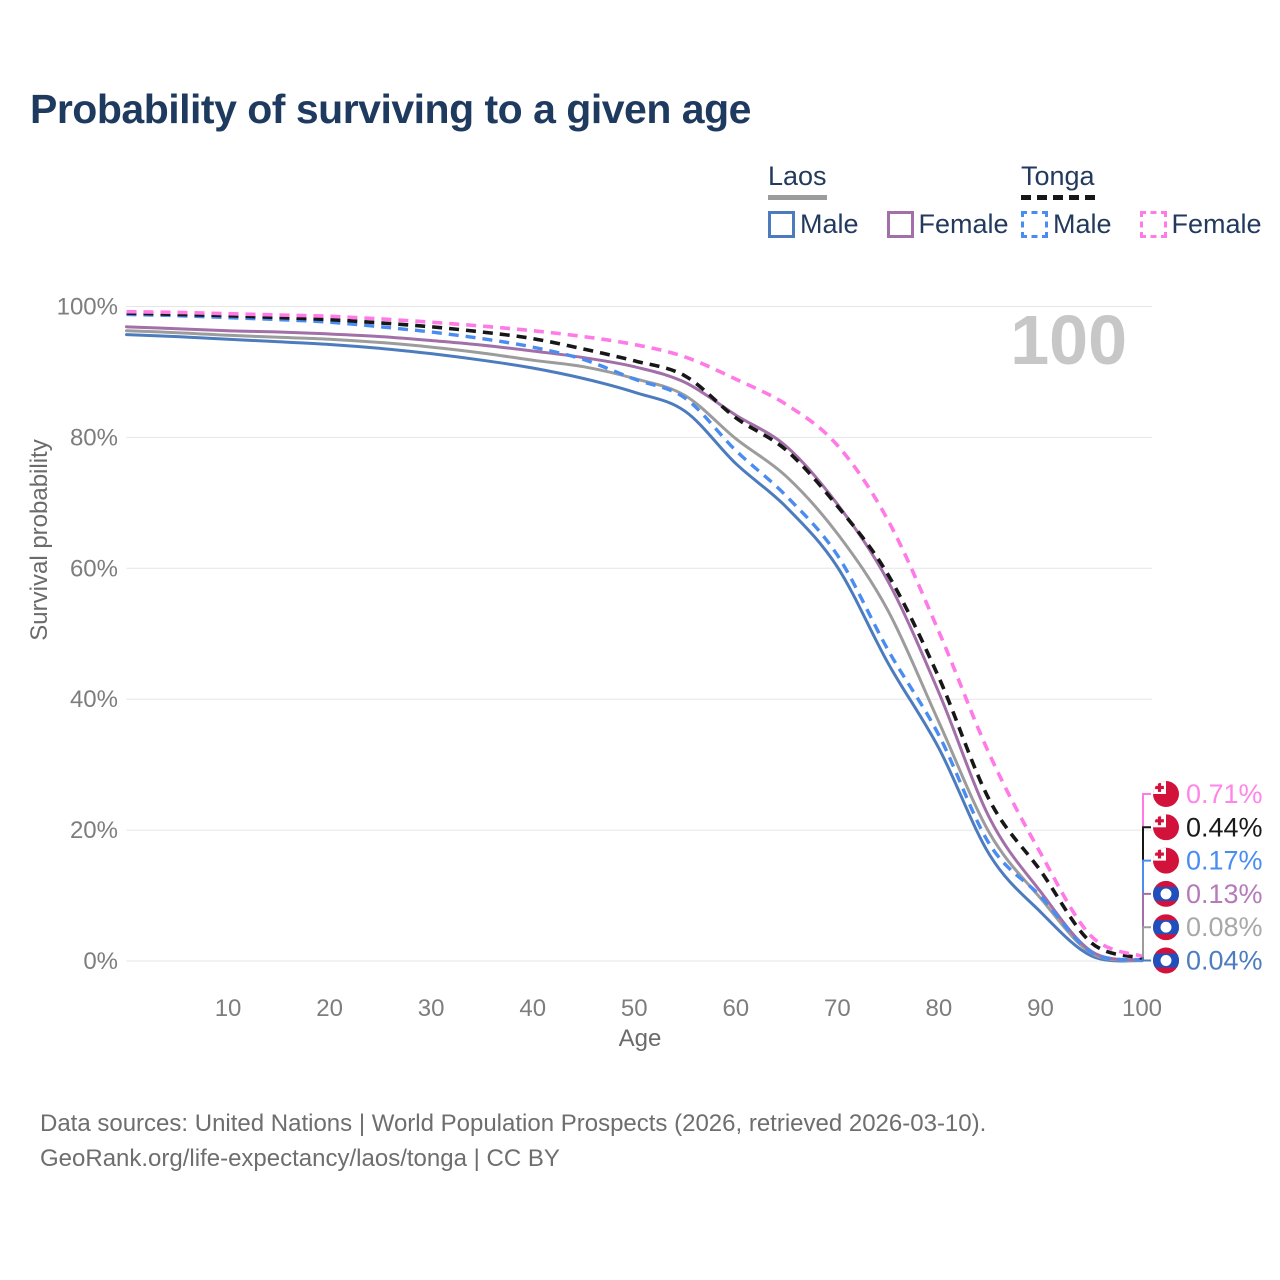 The height and width of the screenshot is (1280, 1280). What do you see at coordinates (735, 1008) in the screenshot?
I see `x-tick-label: 60` at bounding box center [735, 1008].